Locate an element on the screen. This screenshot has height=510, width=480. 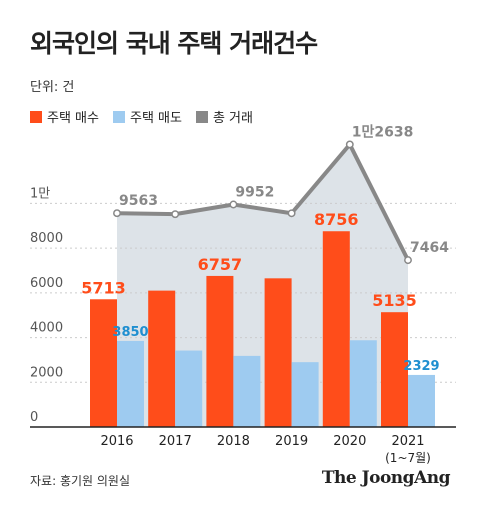
legend-item-buy: 주택 매수 is located at coordinates (64, 116).